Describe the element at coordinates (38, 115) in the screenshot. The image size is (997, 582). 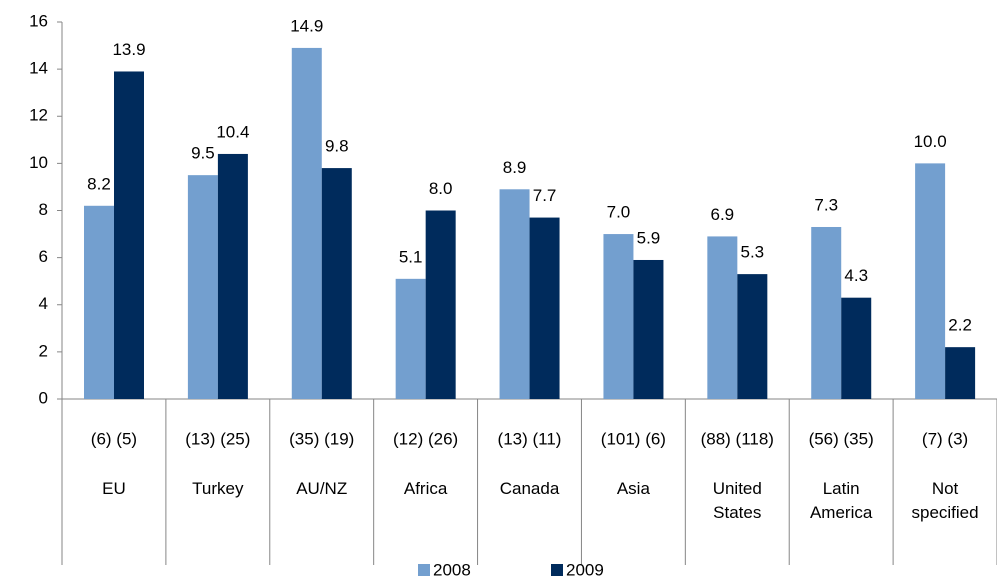
I see `y-tick-label: 12` at that location.